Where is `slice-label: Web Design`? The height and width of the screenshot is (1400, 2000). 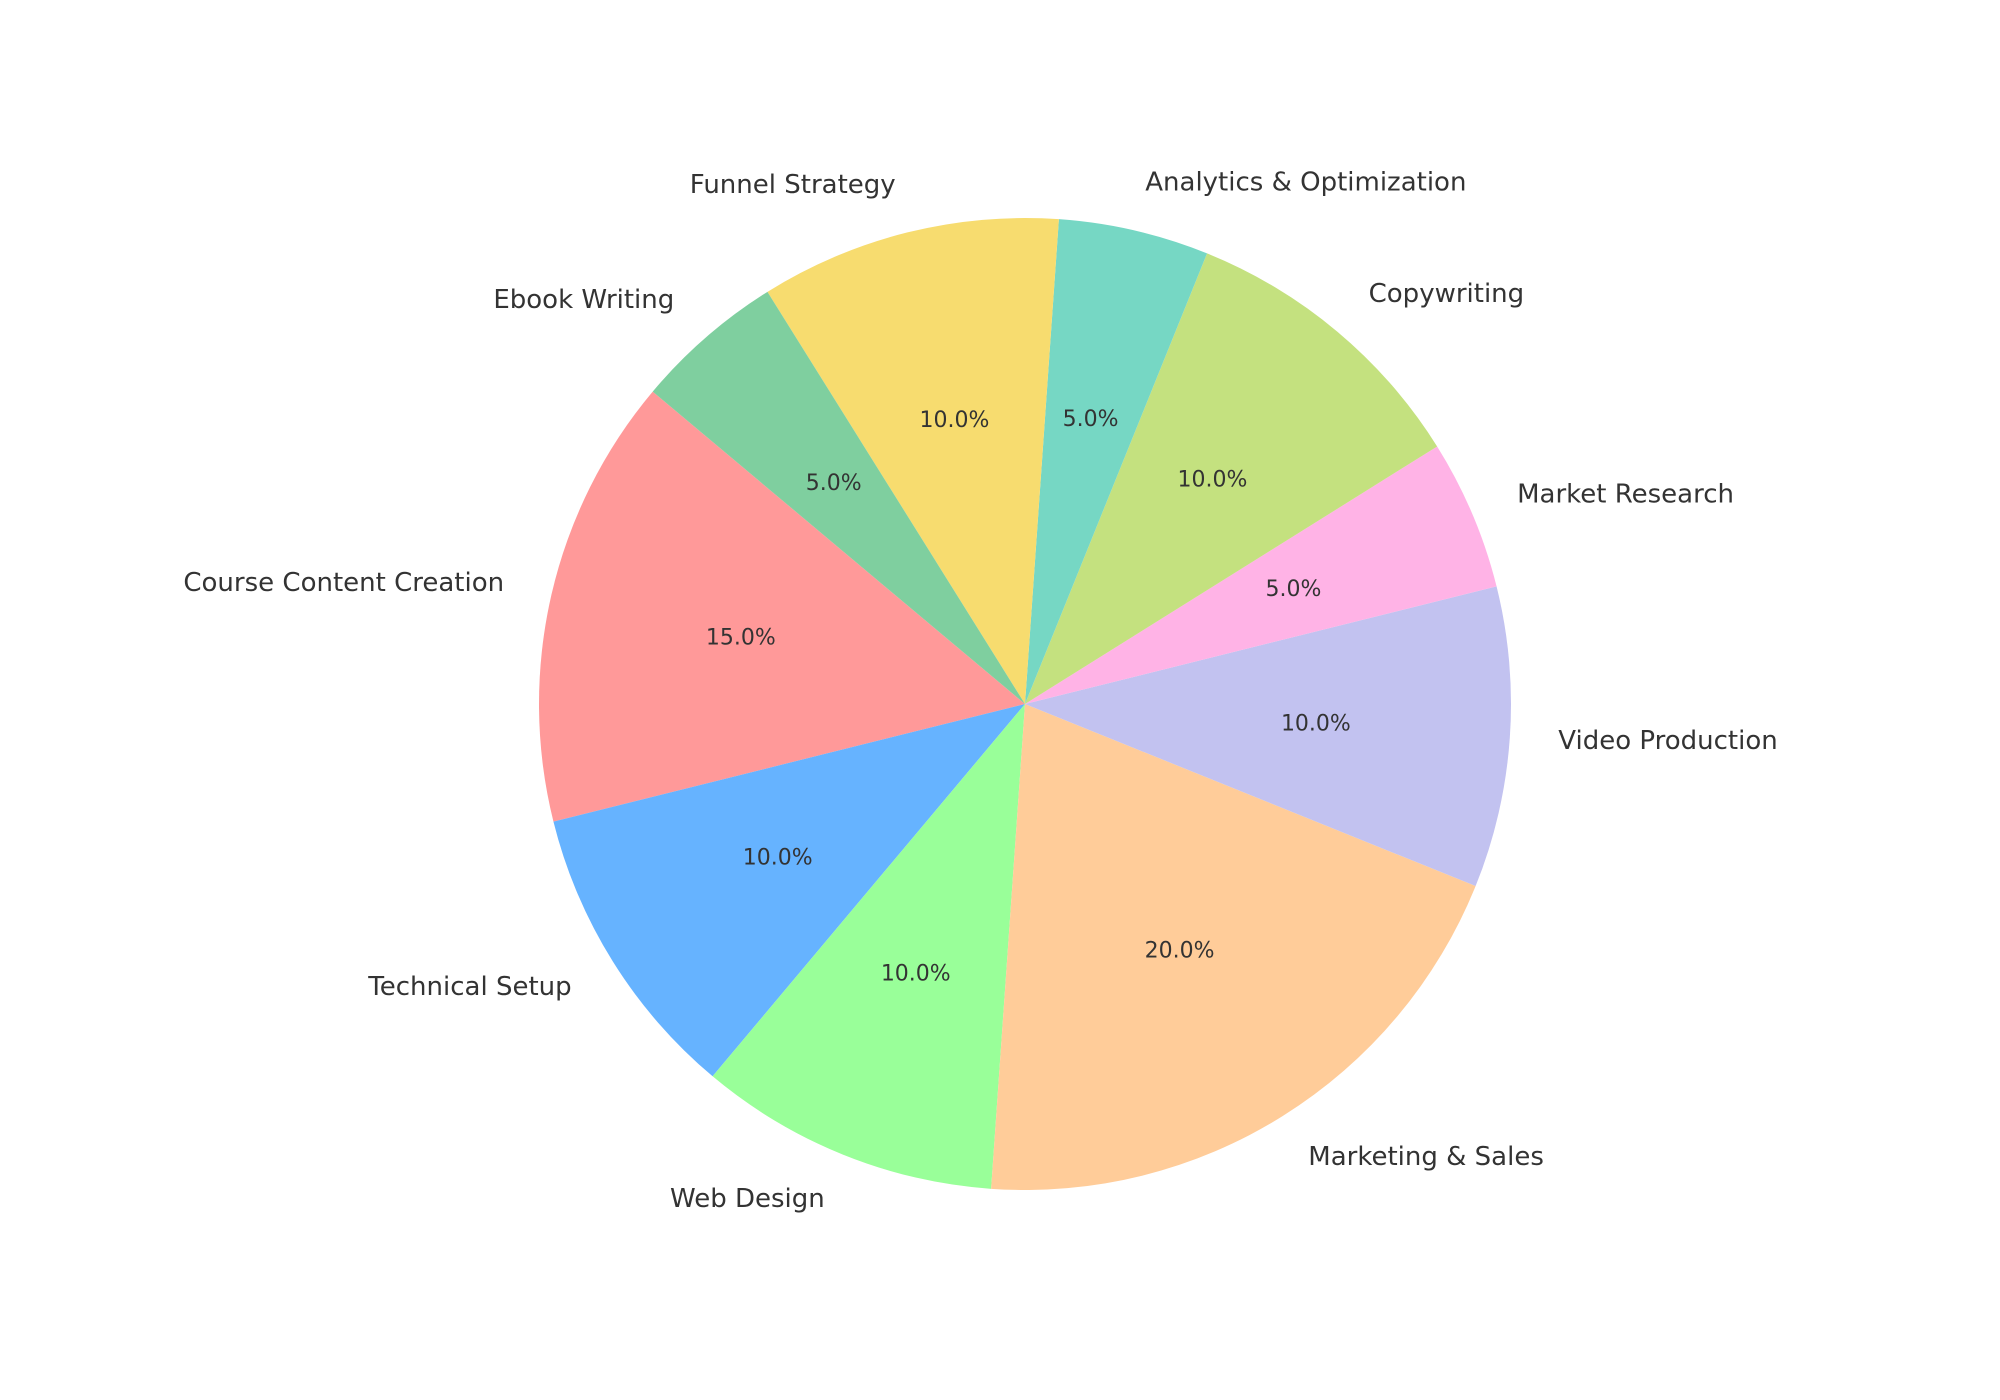
slice-label: Web Design is located at coordinates (747, 1199).